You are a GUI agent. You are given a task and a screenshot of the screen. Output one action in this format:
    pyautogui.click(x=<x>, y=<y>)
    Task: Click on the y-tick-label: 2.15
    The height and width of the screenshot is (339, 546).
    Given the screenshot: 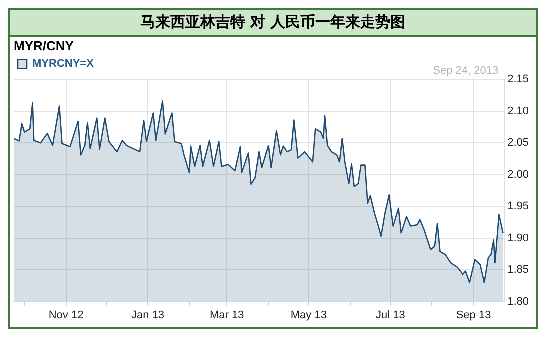 What is the action you would take?
    pyautogui.click(x=519, y=80)
    